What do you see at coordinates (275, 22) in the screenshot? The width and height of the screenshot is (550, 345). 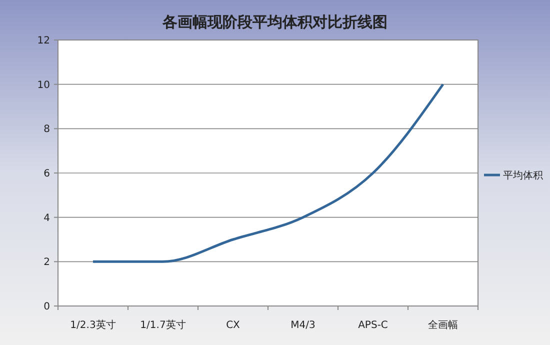 I see `chart-title: 各画幅现阶段平均体积对比折线图` at bounding box center [275, 22].